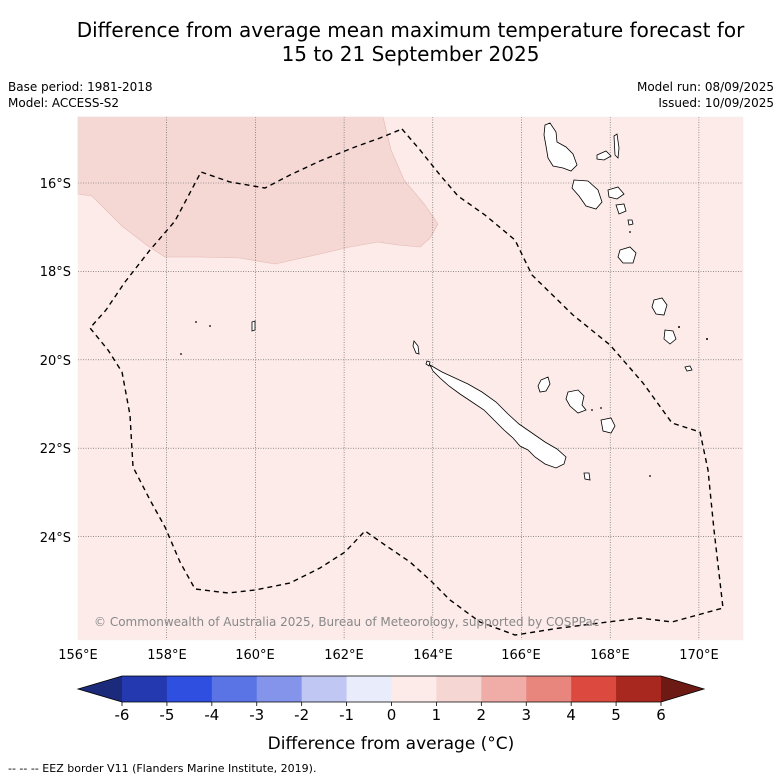 The image size is (781, 781). Describe the element at coordinates (616, 193) in the screenshot. I see `pentecost-island` at that location.